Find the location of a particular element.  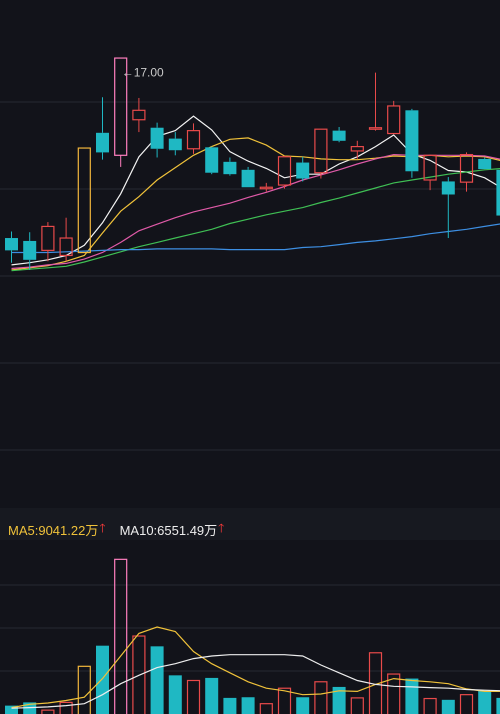

volume-legend: MA5:9041.22万 🡑 MA10:6551.49万 🡑 is located at coordinates (116, 529).